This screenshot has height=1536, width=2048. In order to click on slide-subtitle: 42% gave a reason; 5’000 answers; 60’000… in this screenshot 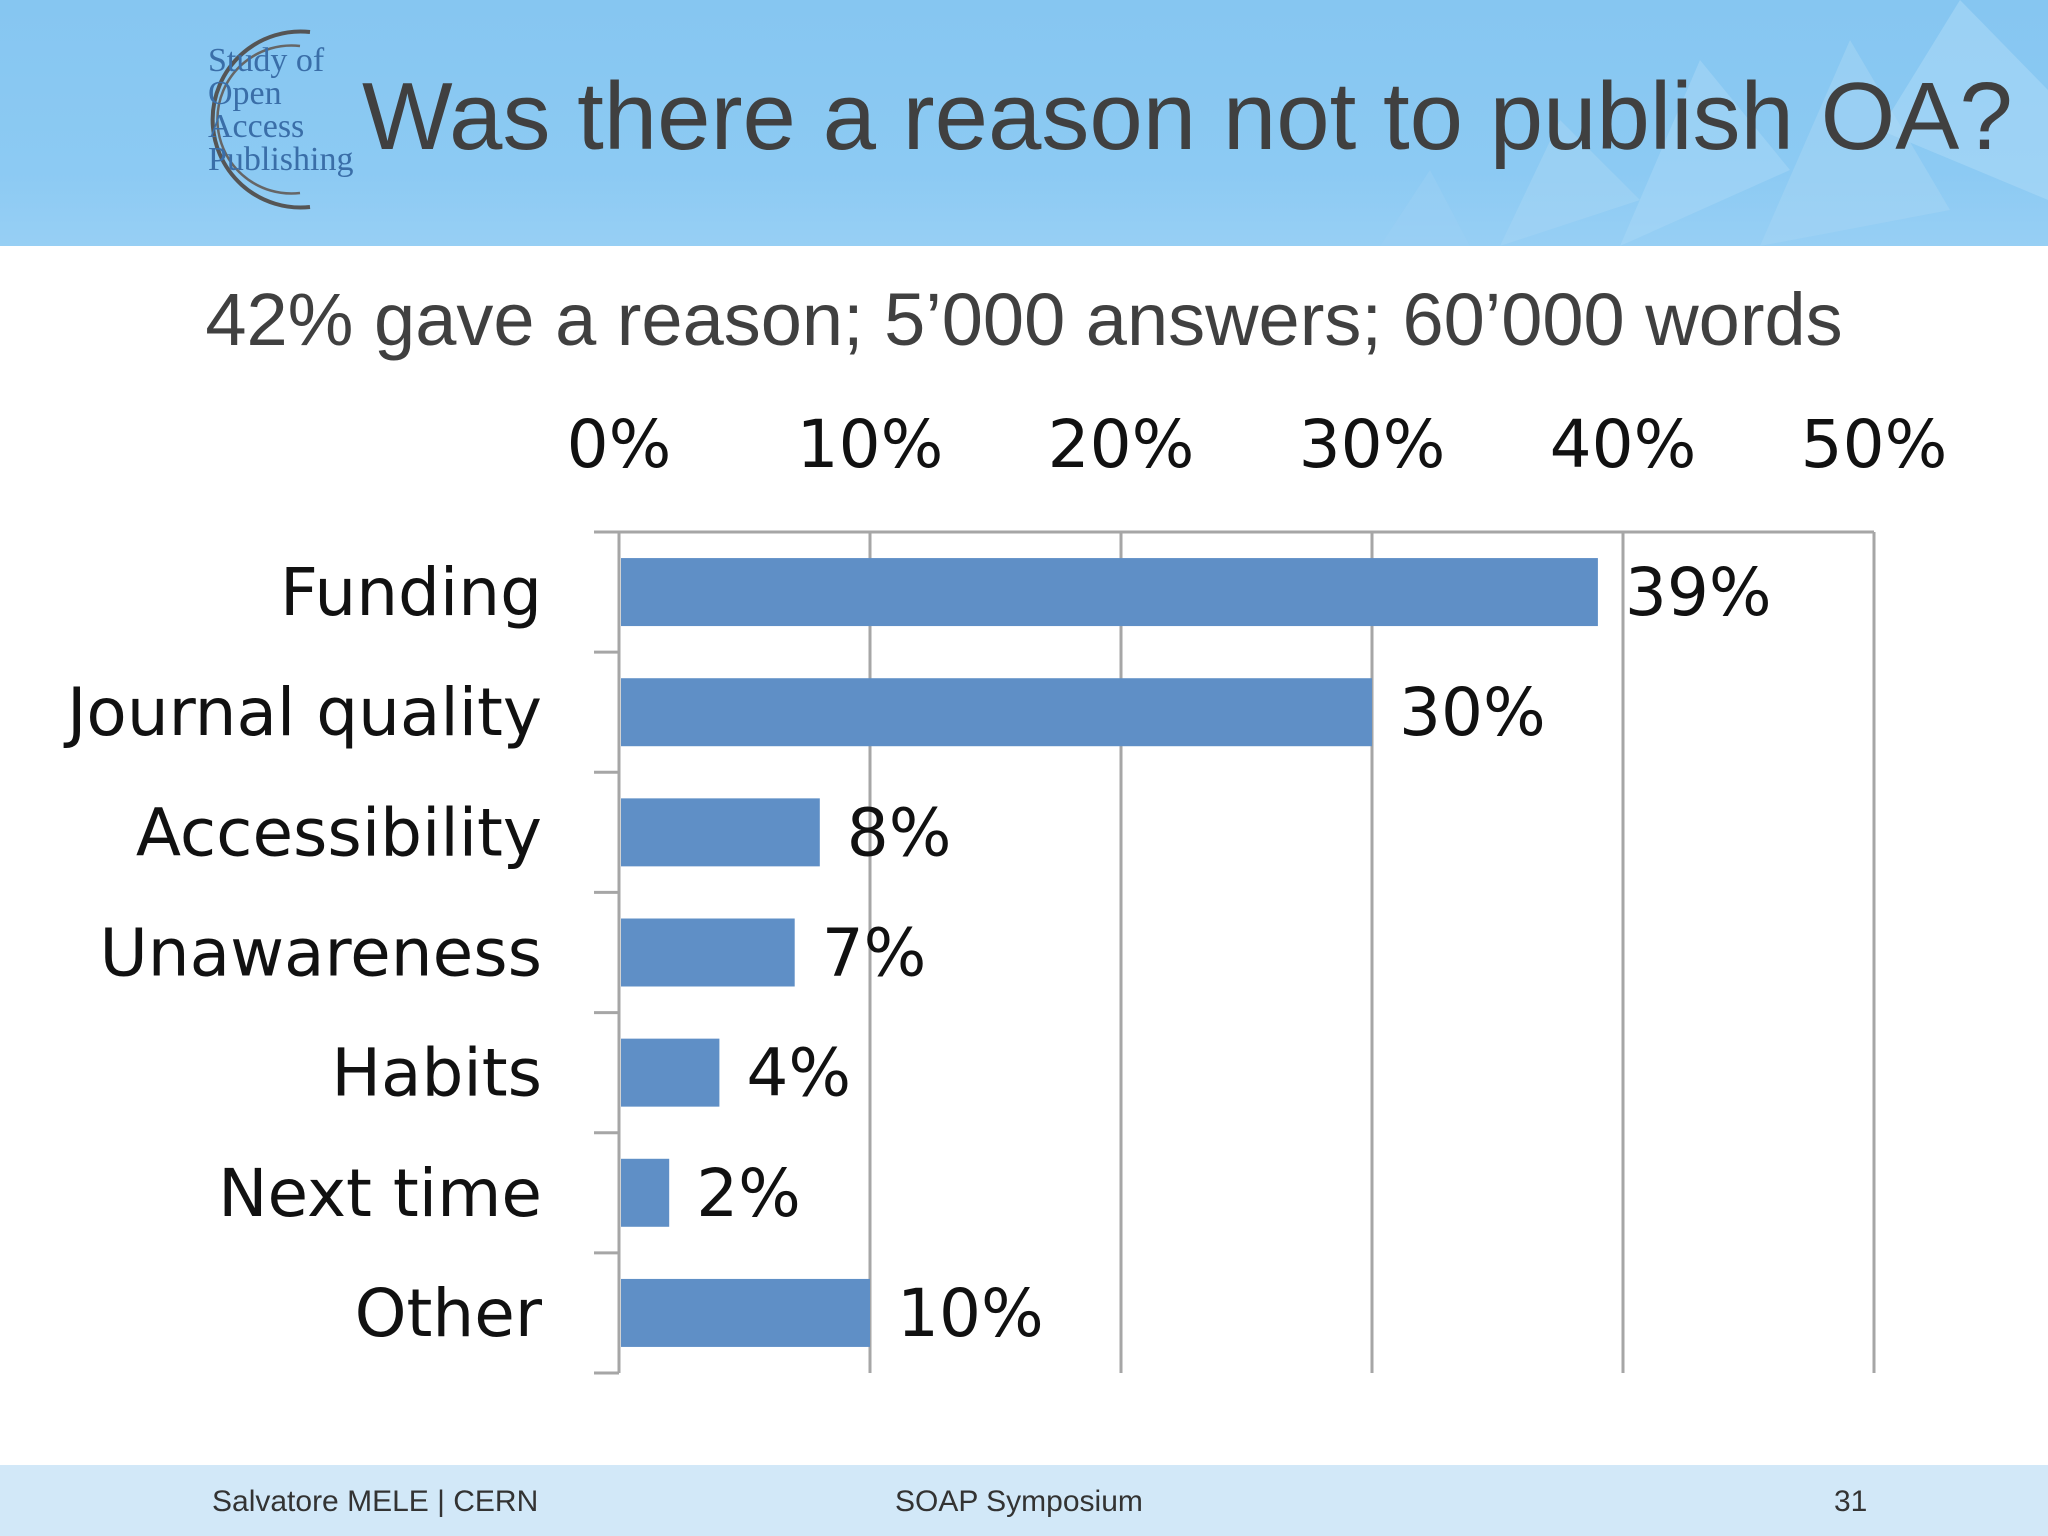, I will do `click(1024, 319)`.